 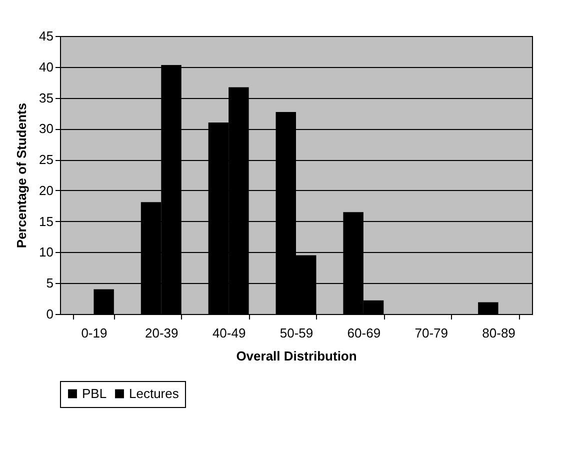 What do you see at coordinates (94, 333) in the screenshot?
I see `x-tick-label: 0-19` at bounding box center [94, 333].